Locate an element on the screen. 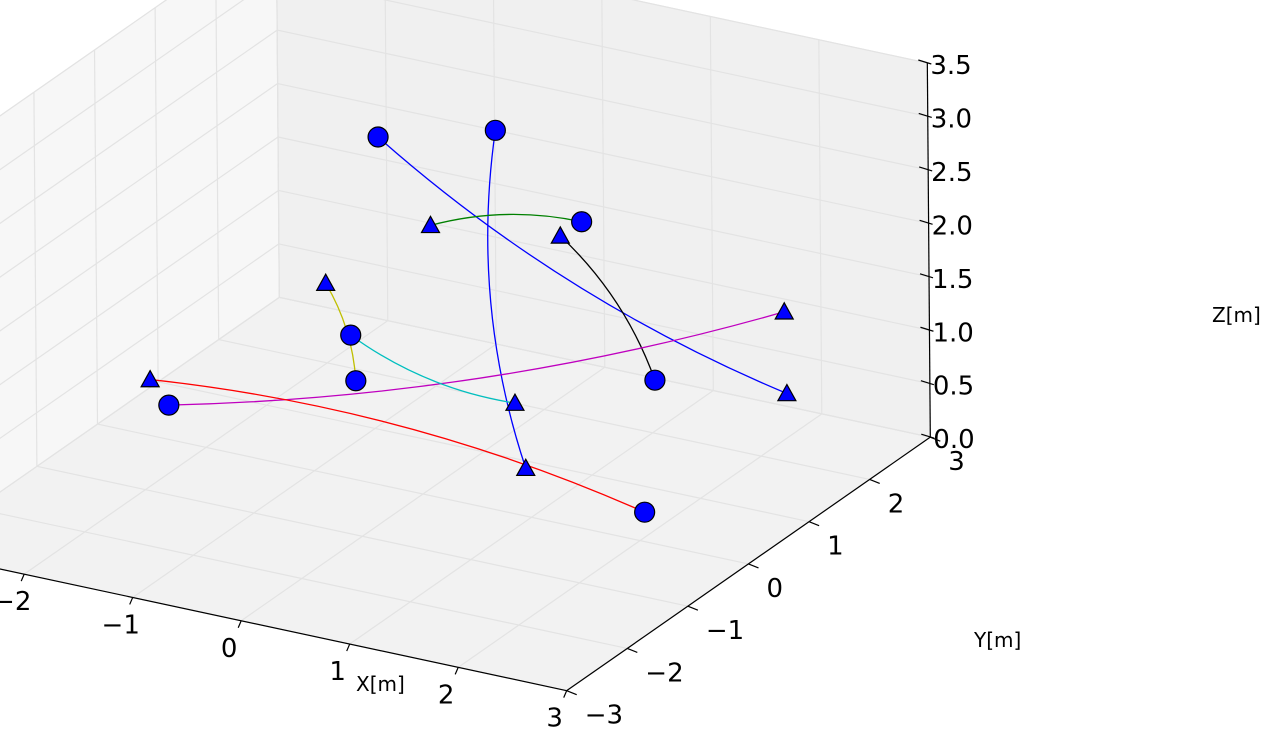  z-axis-label: Z[m] is located at coordinates (1236, 315).